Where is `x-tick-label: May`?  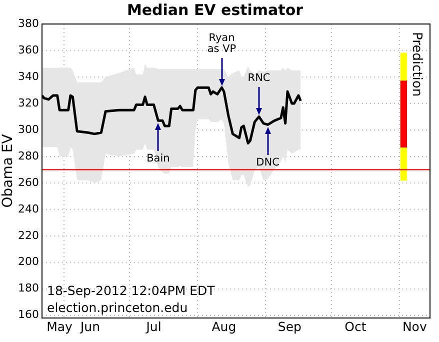 x-tick-label: May is located at coordinates (60, 326).